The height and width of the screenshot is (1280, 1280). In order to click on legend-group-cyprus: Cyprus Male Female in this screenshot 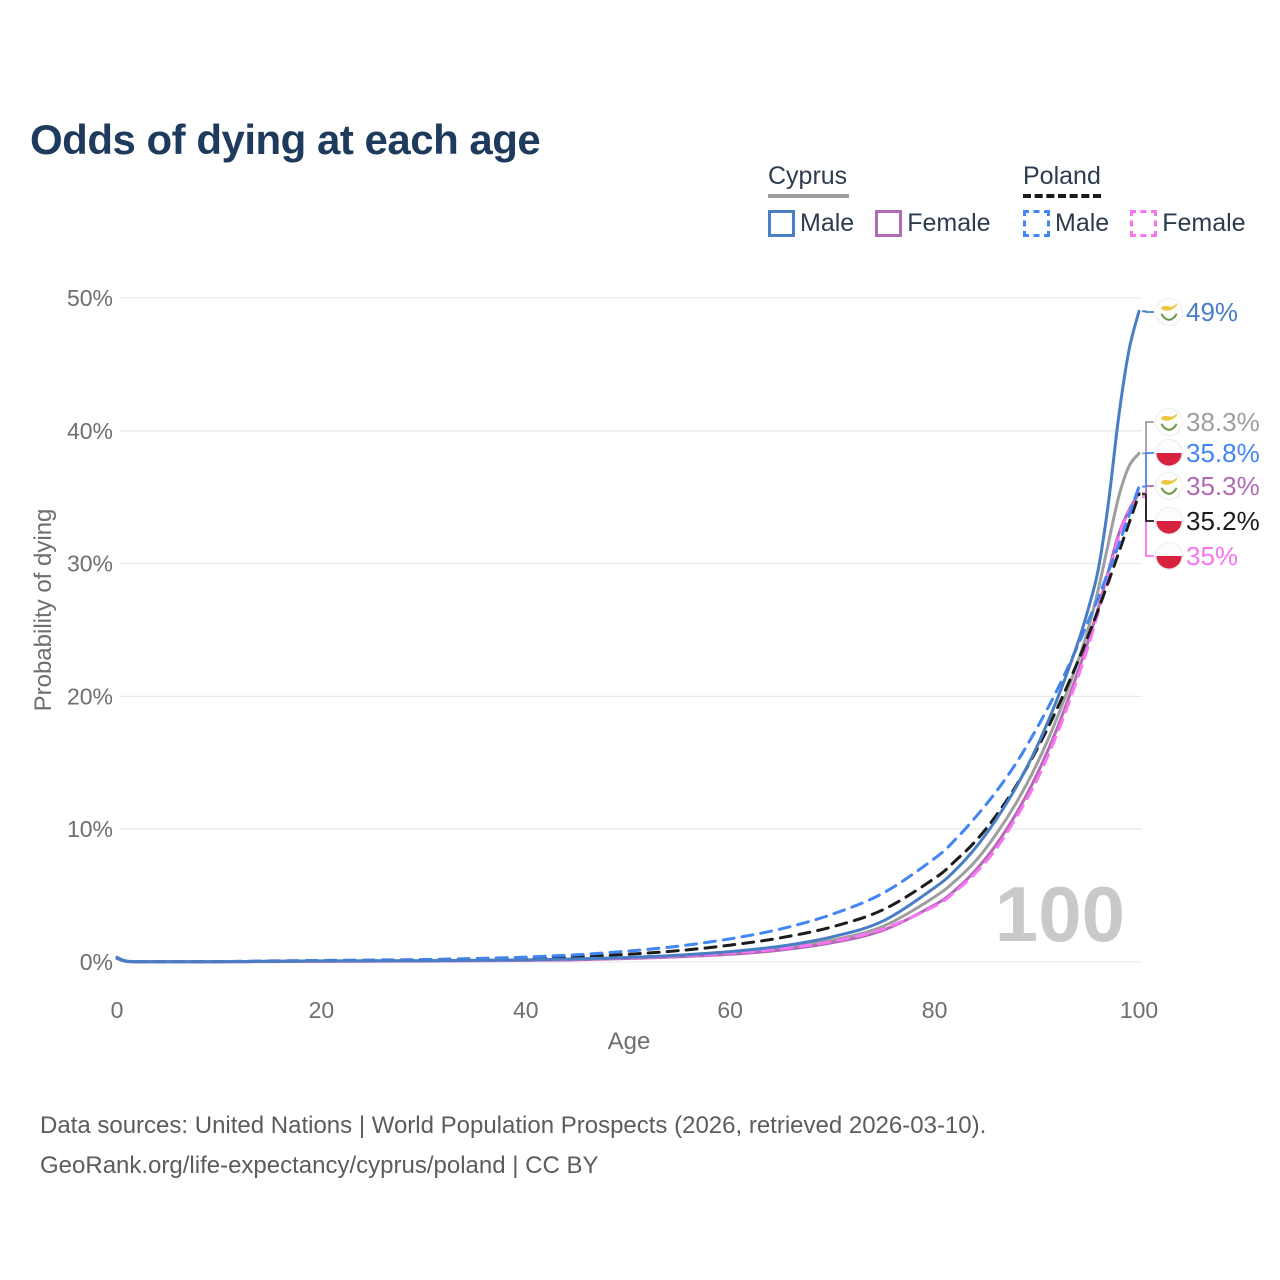, I will do `click(879, 200)`.